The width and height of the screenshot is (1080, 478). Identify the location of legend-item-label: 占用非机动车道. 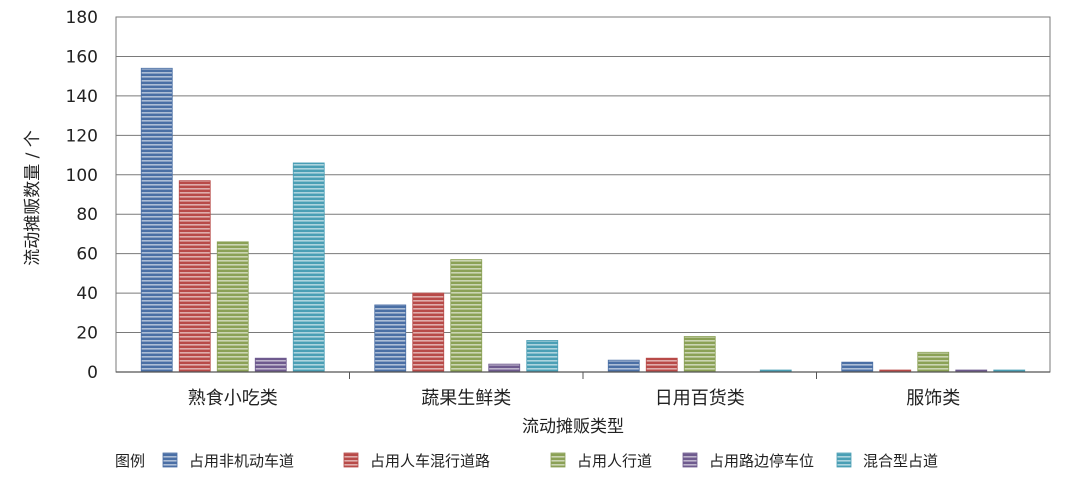
(241, 461).